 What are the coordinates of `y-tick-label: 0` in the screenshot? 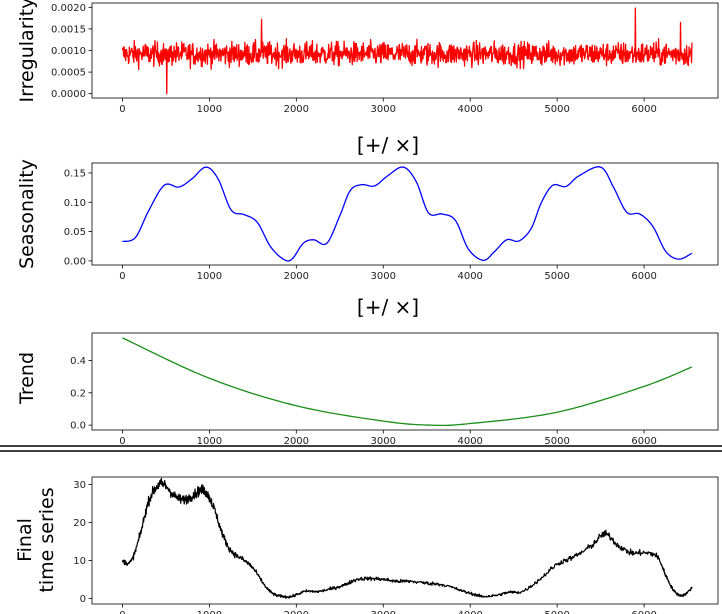 It's located at (83, 599).